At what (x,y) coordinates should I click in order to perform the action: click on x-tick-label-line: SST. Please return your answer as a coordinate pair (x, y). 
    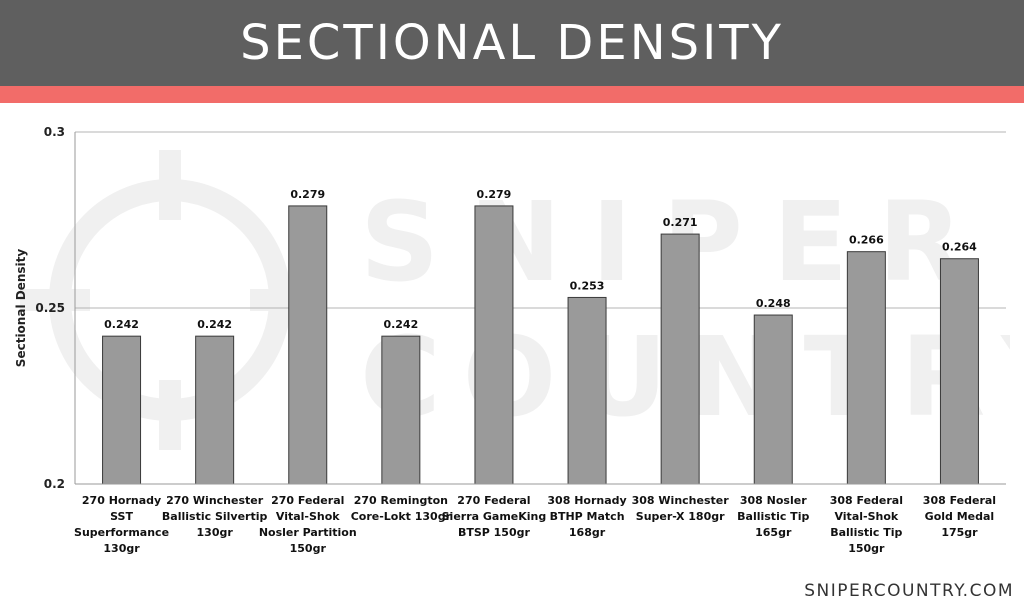
    Looking at the image, I should click on (121, 516).